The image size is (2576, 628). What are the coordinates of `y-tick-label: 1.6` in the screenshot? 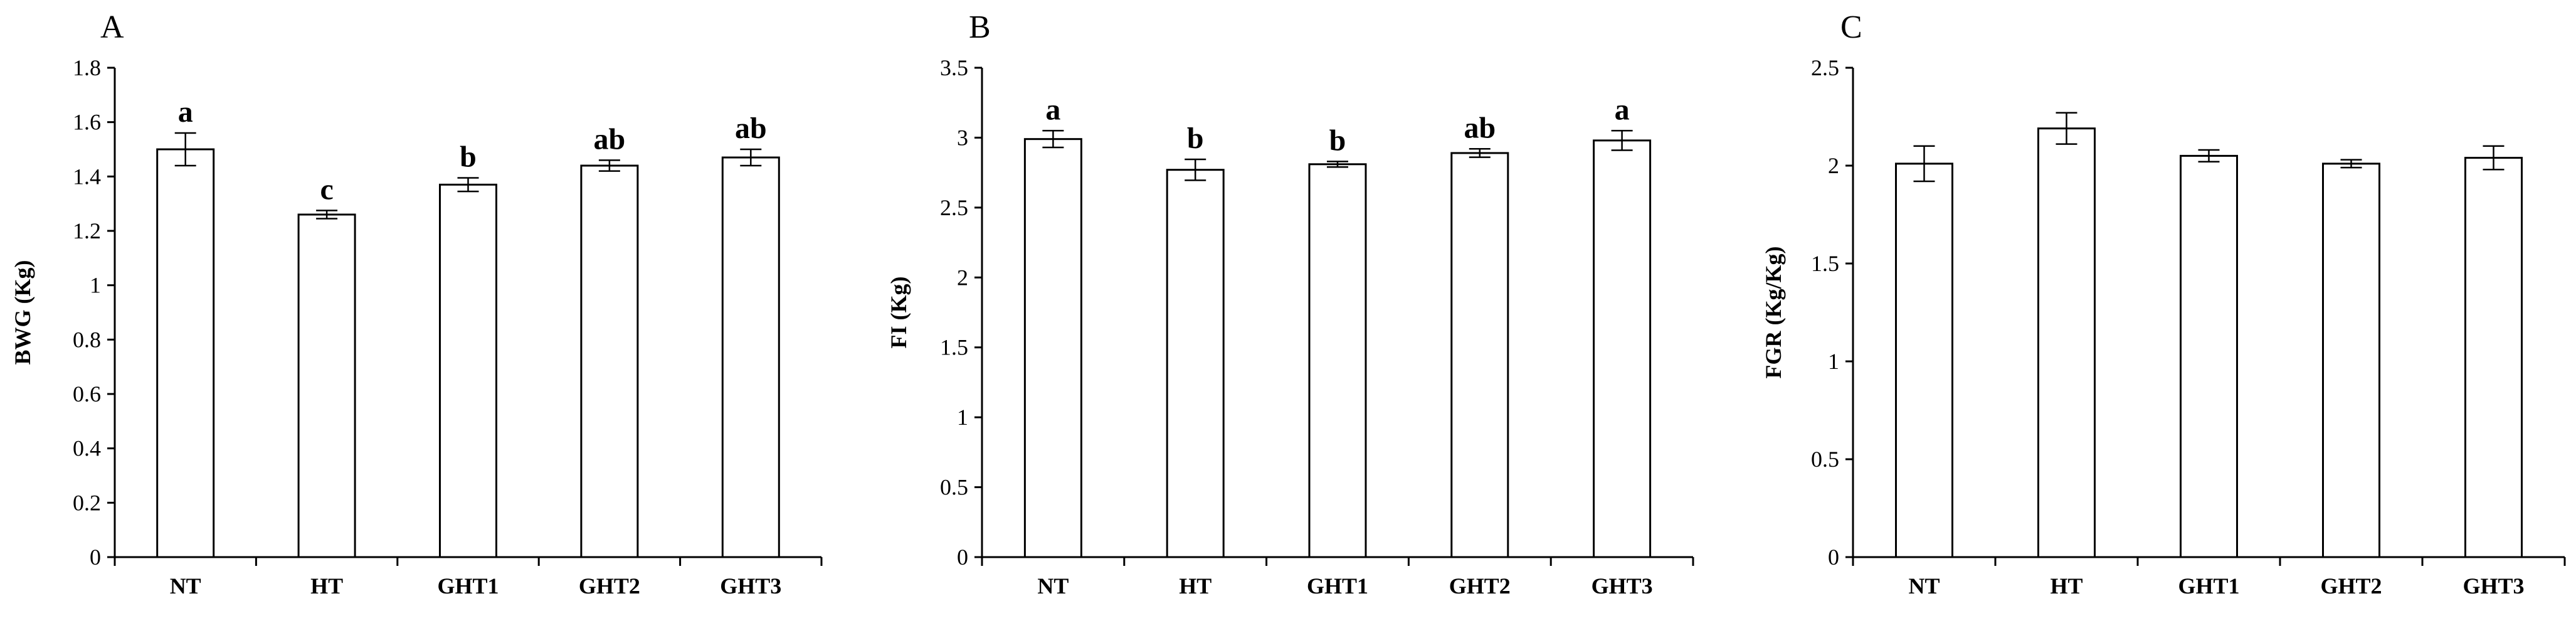 It's located at (87, 122).